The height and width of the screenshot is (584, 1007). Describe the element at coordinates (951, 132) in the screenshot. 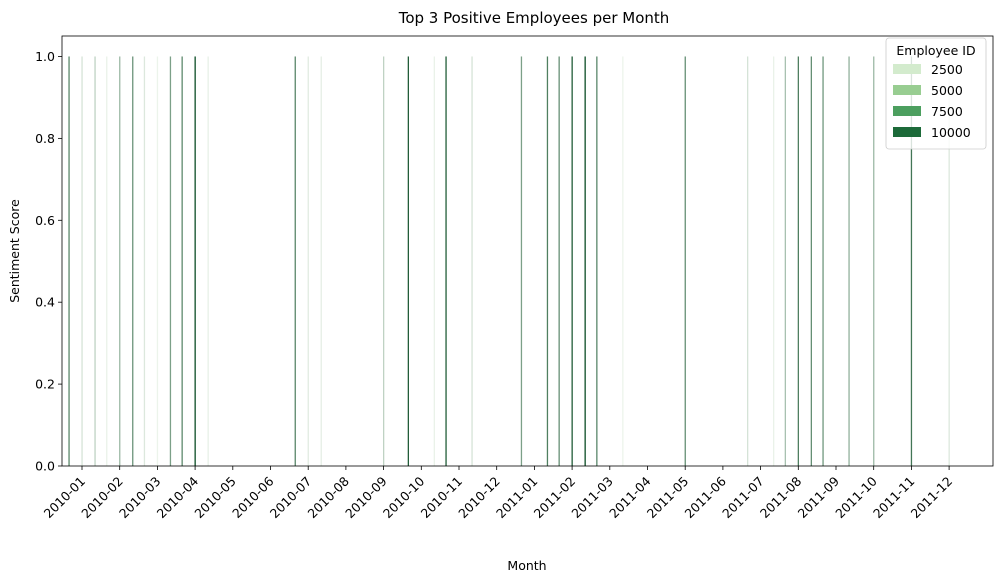

I see `legend-label: 10000` at that location.